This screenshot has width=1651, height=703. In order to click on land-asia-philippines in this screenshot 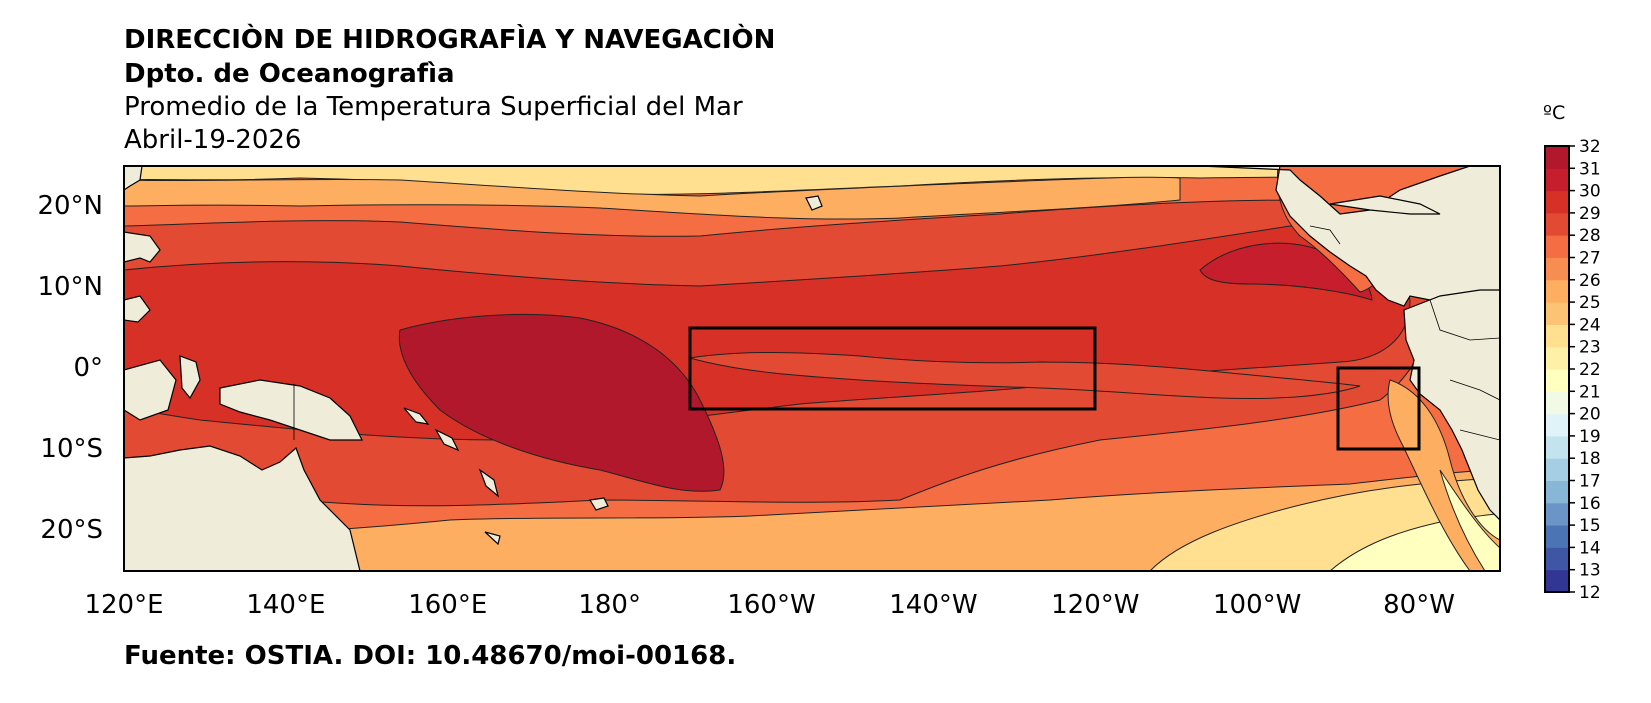, I will do `click(142, 244)`.